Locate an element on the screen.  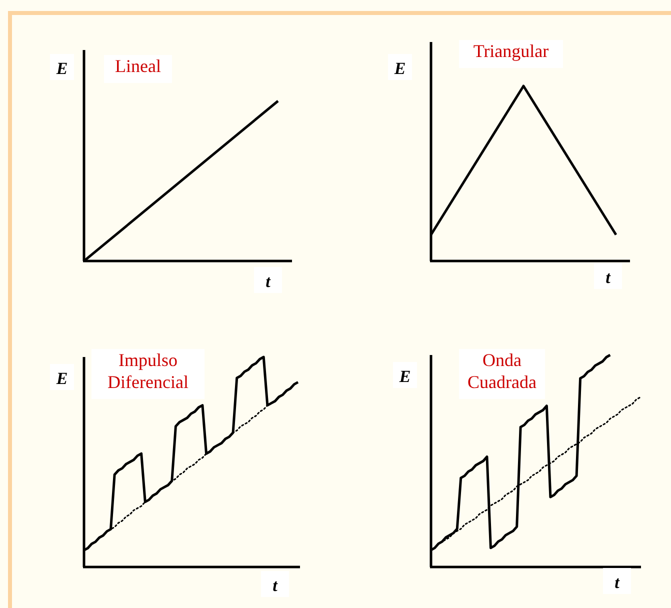
chart-title: Onda Cuadrada is located at coordinates (502, 371).